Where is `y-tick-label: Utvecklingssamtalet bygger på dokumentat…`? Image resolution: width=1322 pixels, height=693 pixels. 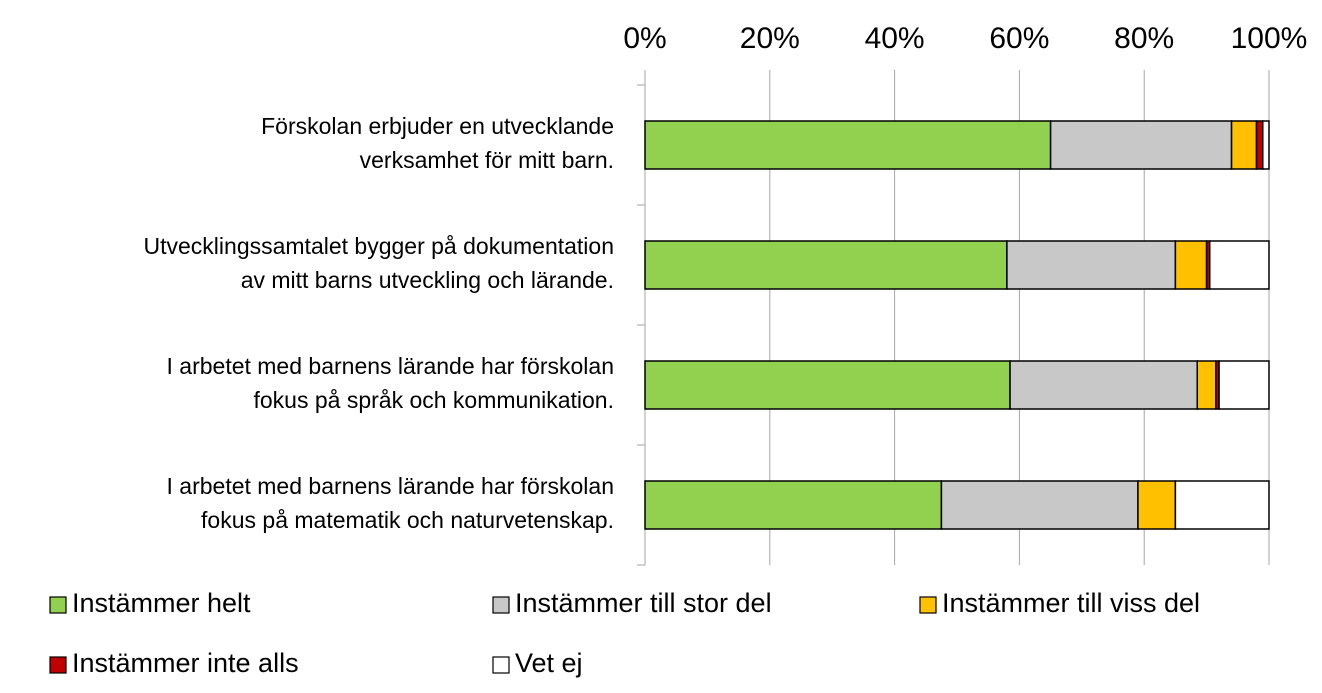
y-tick-label: Utvecklingssamtalet bygger på dokumentat… is located at coordinates (379, 263).